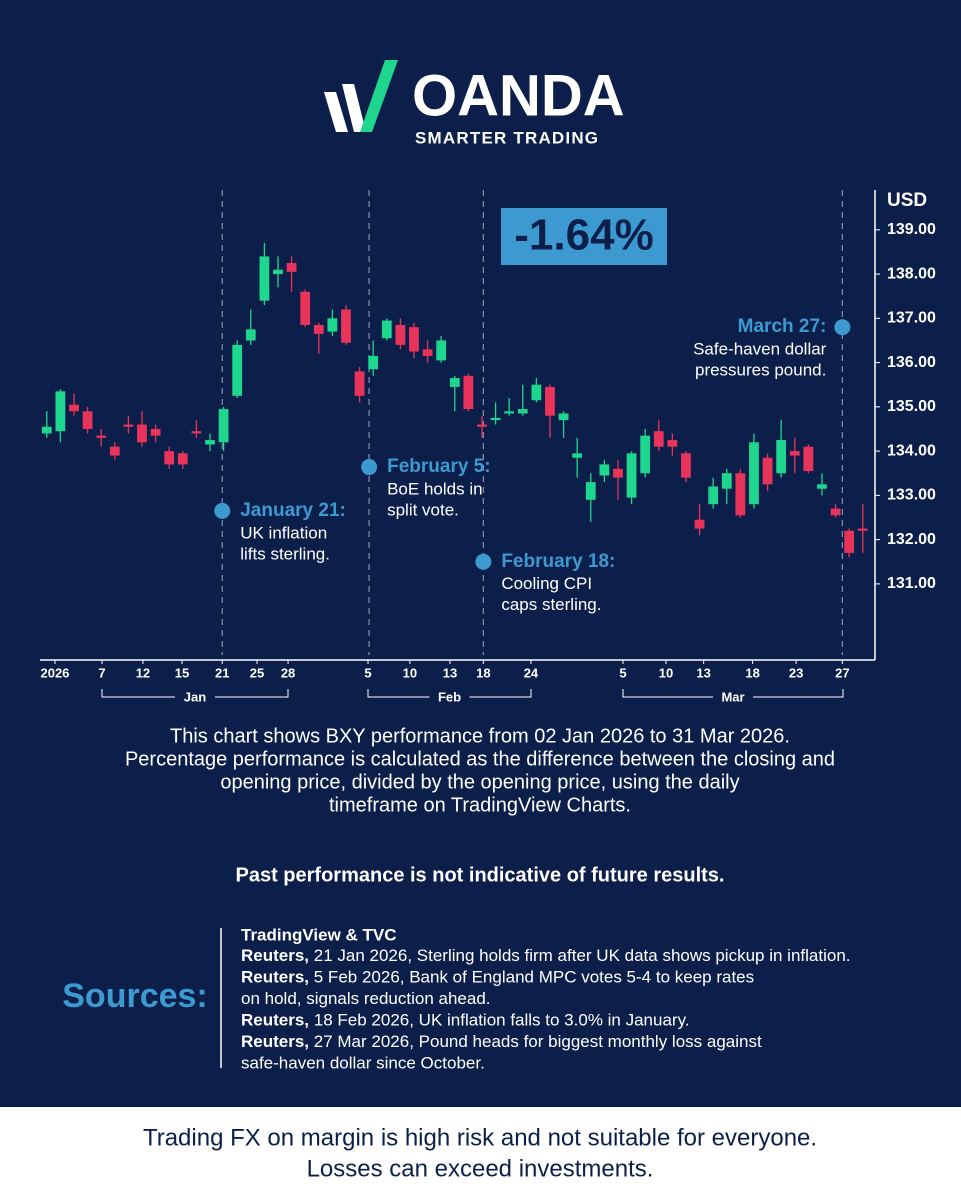  What do you see at coordinates (546, 583) in the screenshot?
I see `event-text: Cooling CPI` at bounding box center [546, 583].